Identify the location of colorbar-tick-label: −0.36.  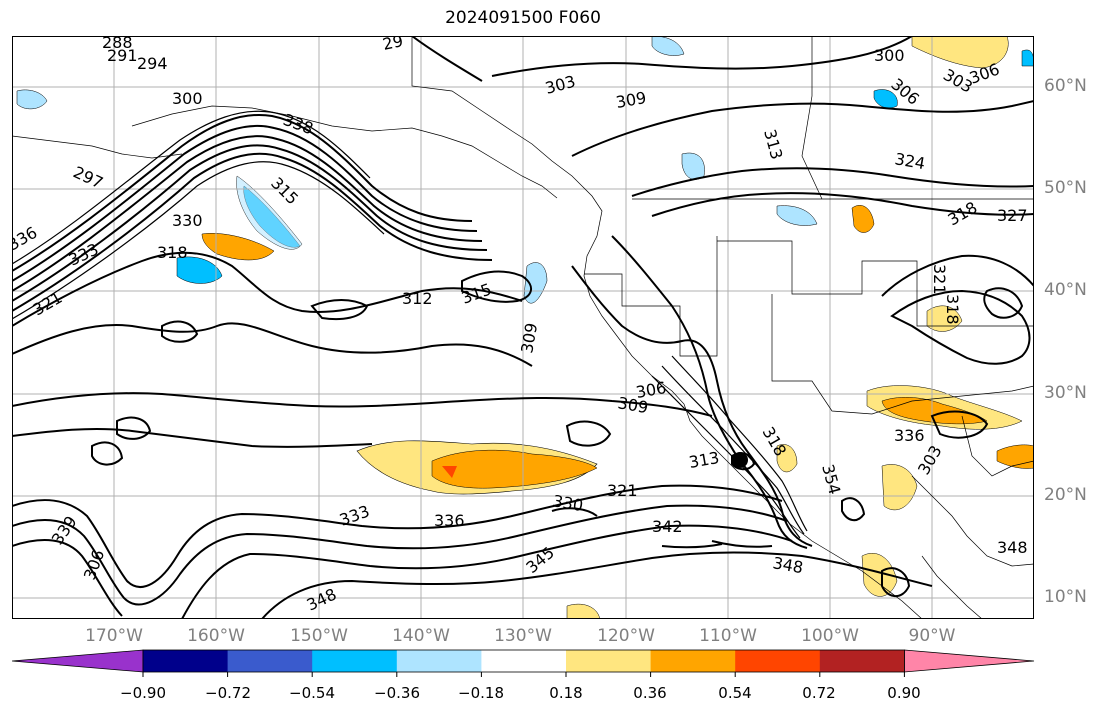
(397, 693).